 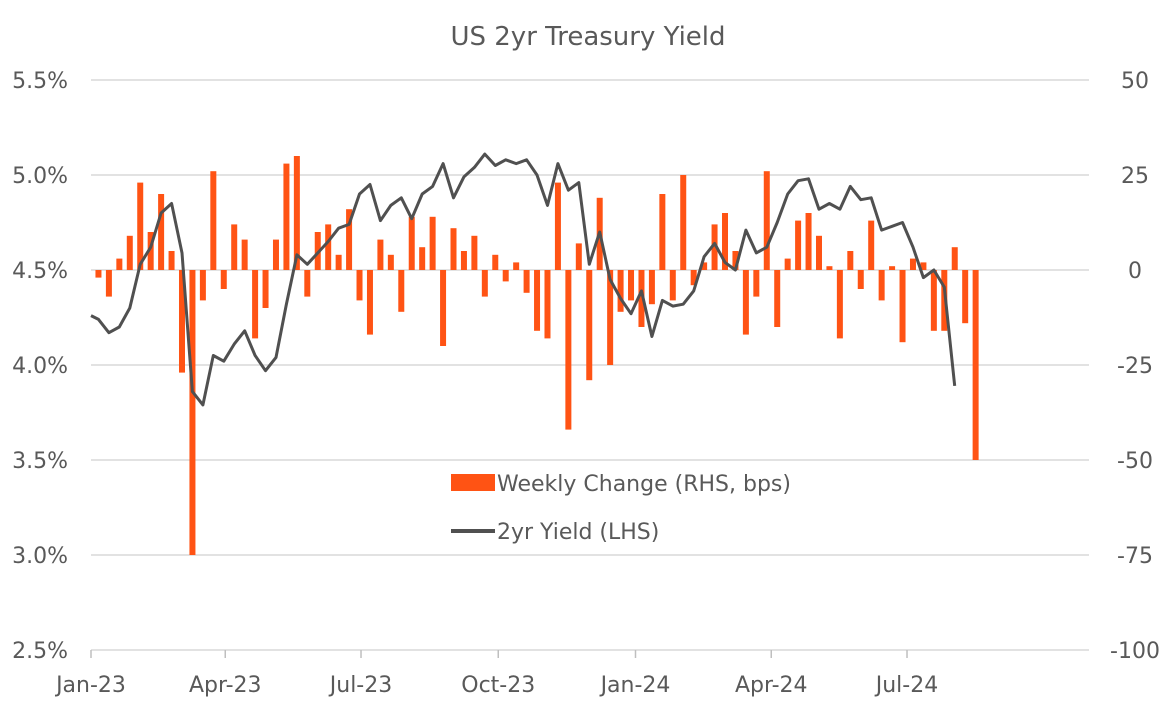 I want to click on x-tick-label: Apr-23, so click(x=225, y=685).